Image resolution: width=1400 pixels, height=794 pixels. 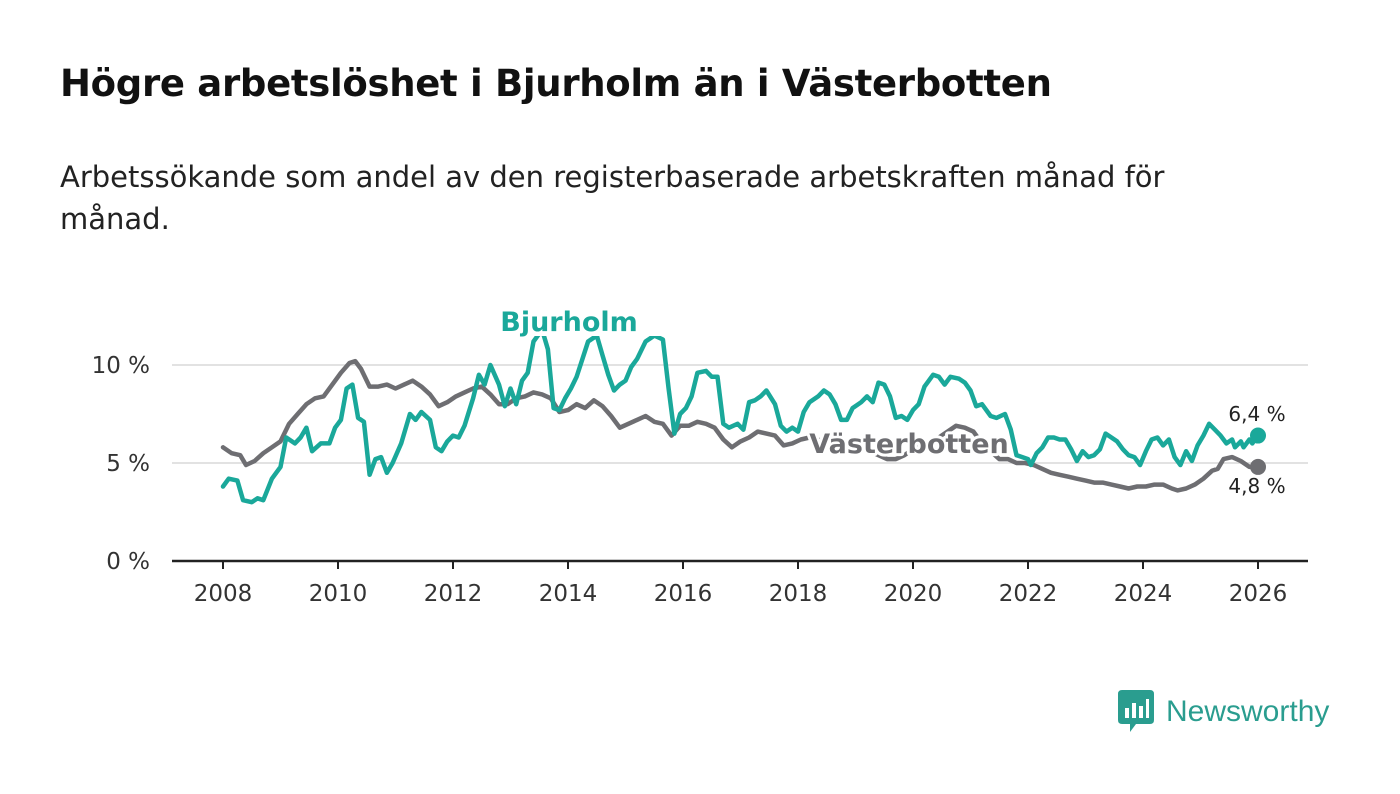 What do you see at coordinates (740, 425) in the screenshot?
I see `series-line-vasterbotten` at bounding box center [740, 425].